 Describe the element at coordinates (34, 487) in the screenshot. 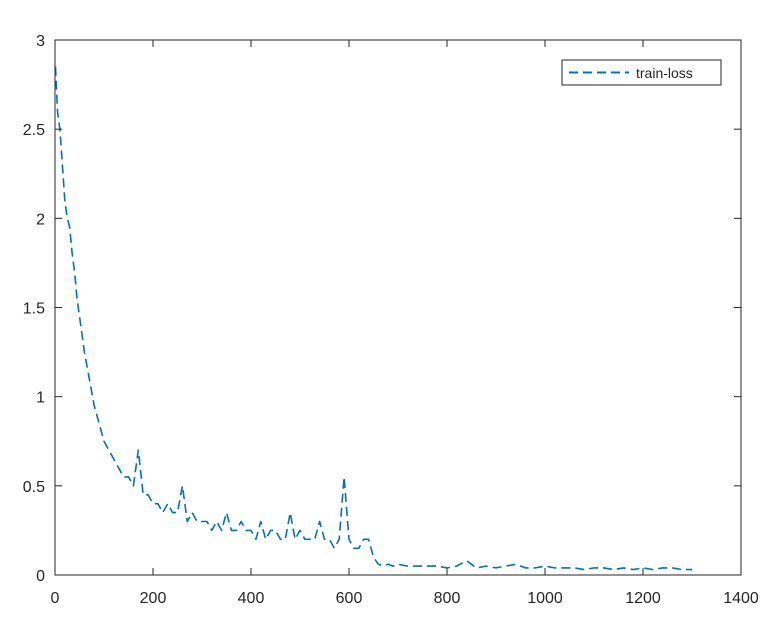

I see `y-tick-label: 0.5` at that location.